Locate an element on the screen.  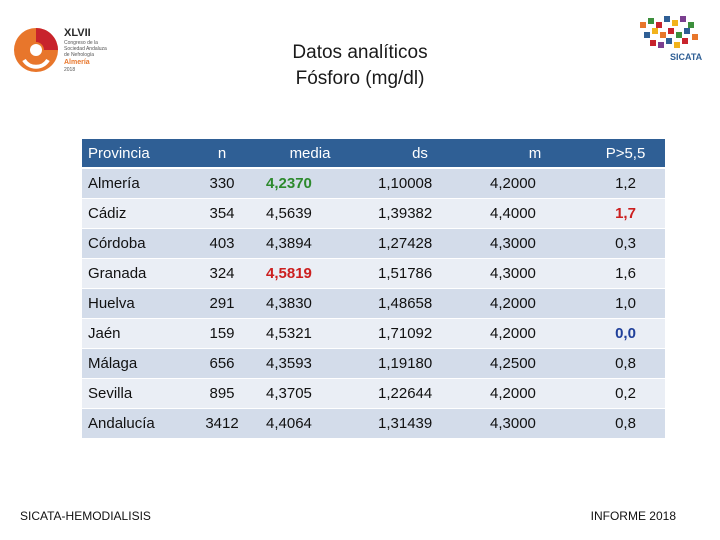
page-title: Datos analíticos Fósforo (mg/dl) is located at coordinates (360, 66).